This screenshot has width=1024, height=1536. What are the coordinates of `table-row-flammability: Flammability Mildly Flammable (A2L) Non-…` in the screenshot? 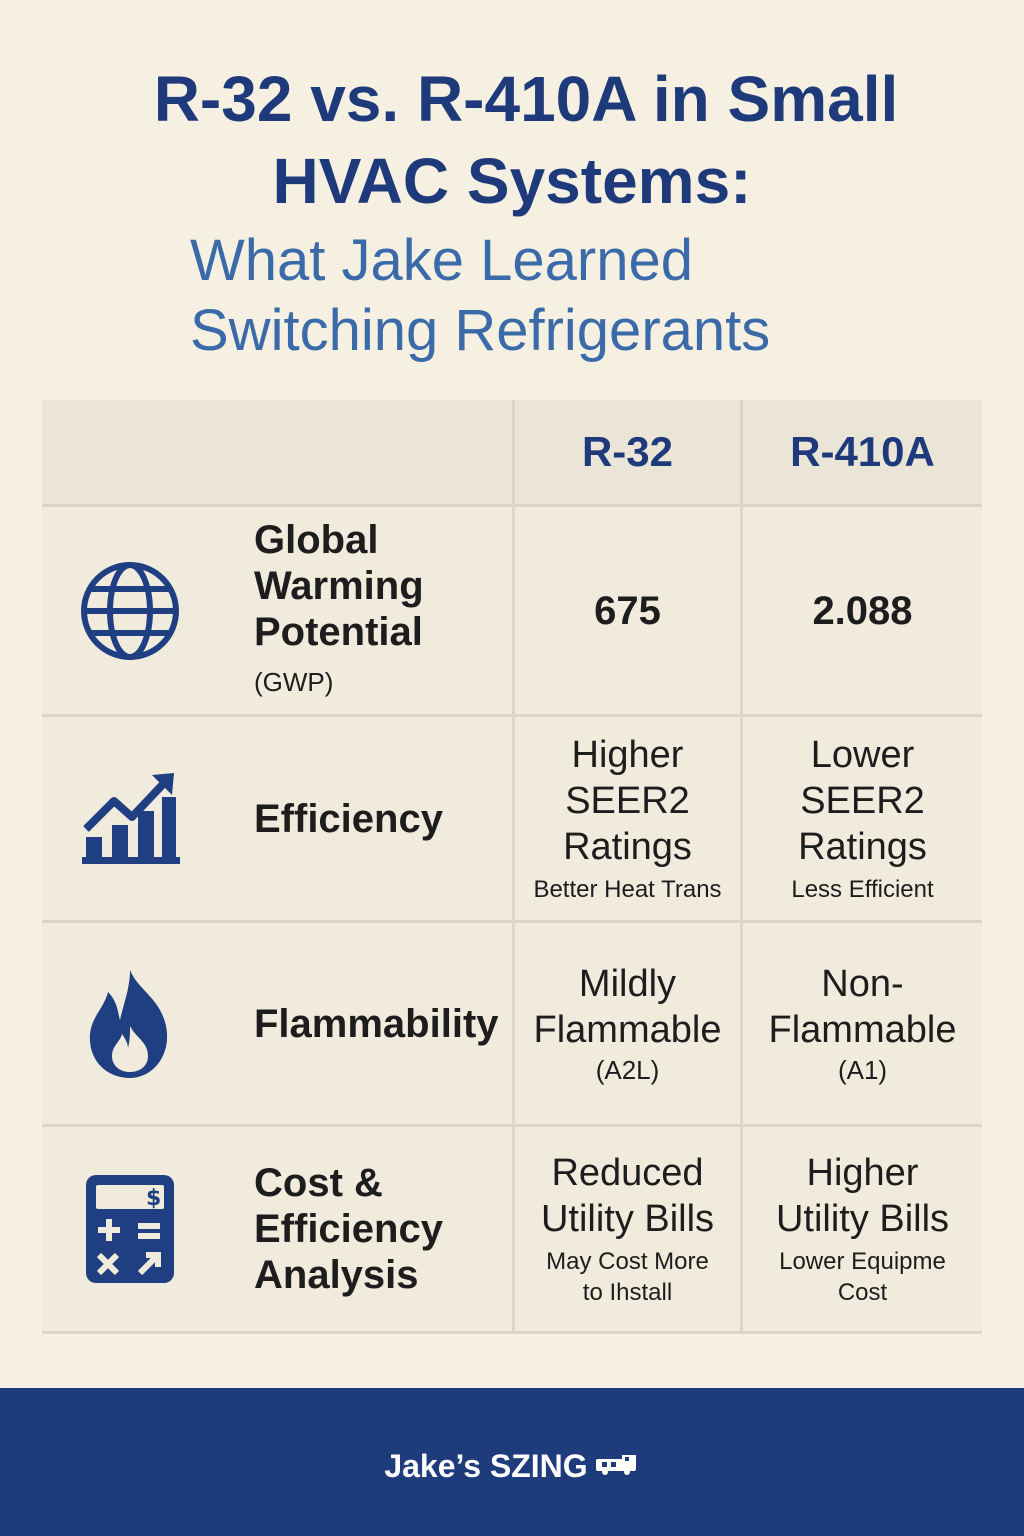 It's located at (512, 1022).